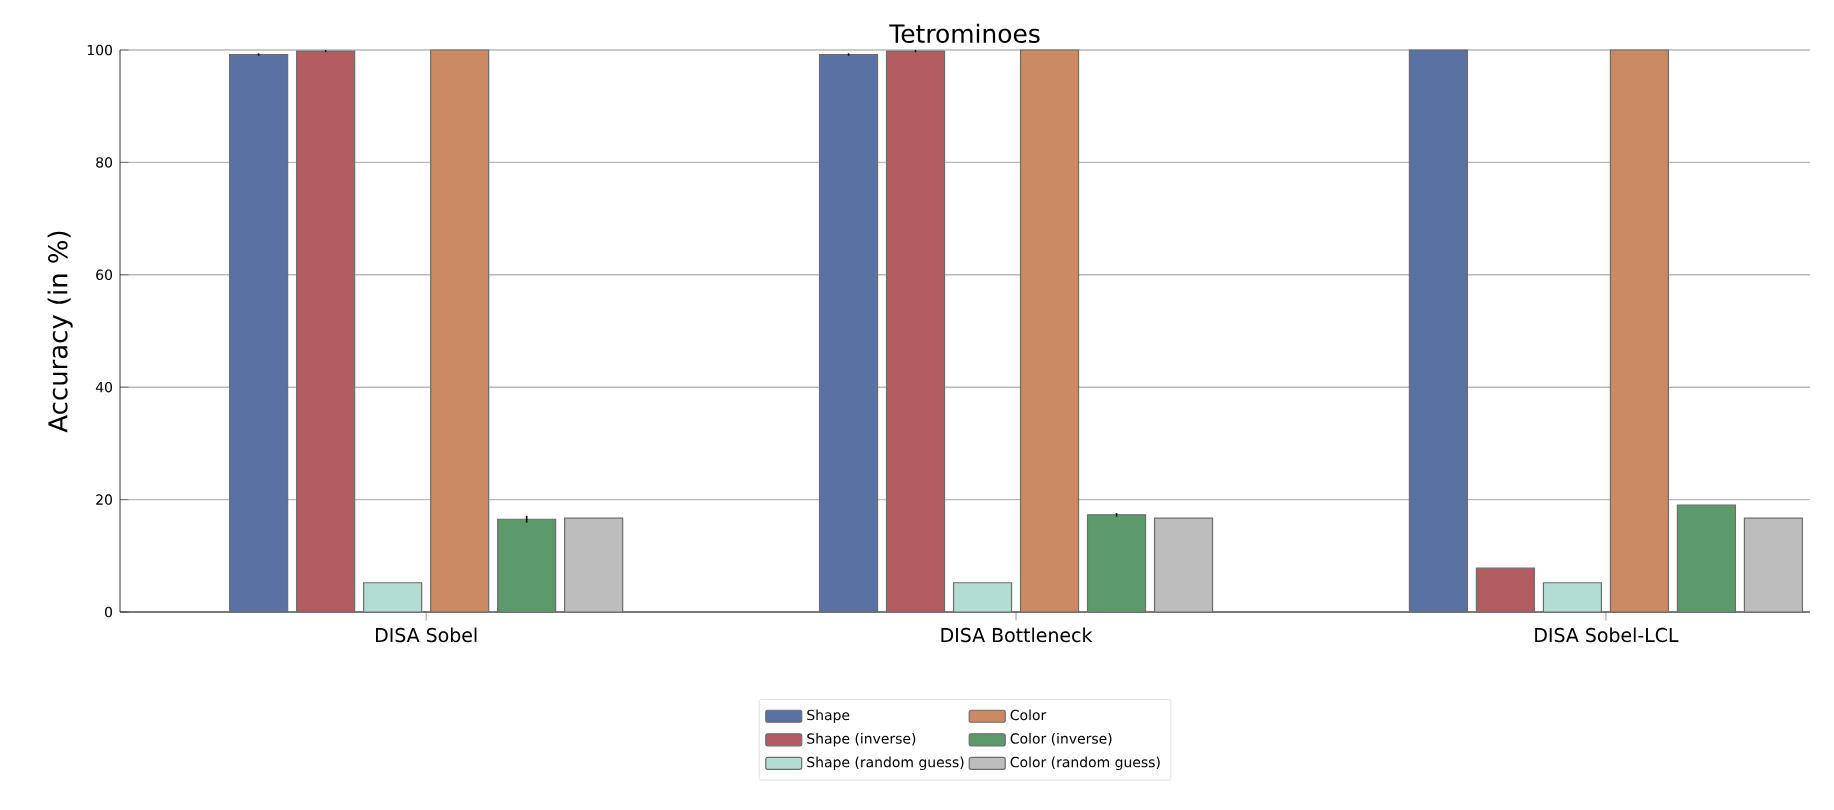 This screenshot has height=810, width=1834. What do you see at coordinates (1017, 635) in the screenshot?
I see `x-tick-label: DISA Bottleneck` at bounding box center [1017, 635].